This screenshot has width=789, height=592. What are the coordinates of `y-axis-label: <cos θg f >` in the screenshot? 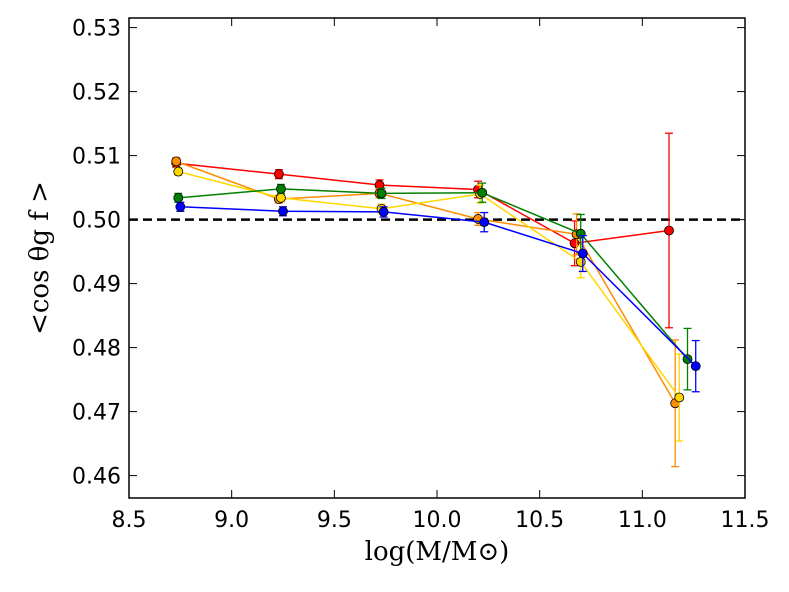 It's located at (40, 258).